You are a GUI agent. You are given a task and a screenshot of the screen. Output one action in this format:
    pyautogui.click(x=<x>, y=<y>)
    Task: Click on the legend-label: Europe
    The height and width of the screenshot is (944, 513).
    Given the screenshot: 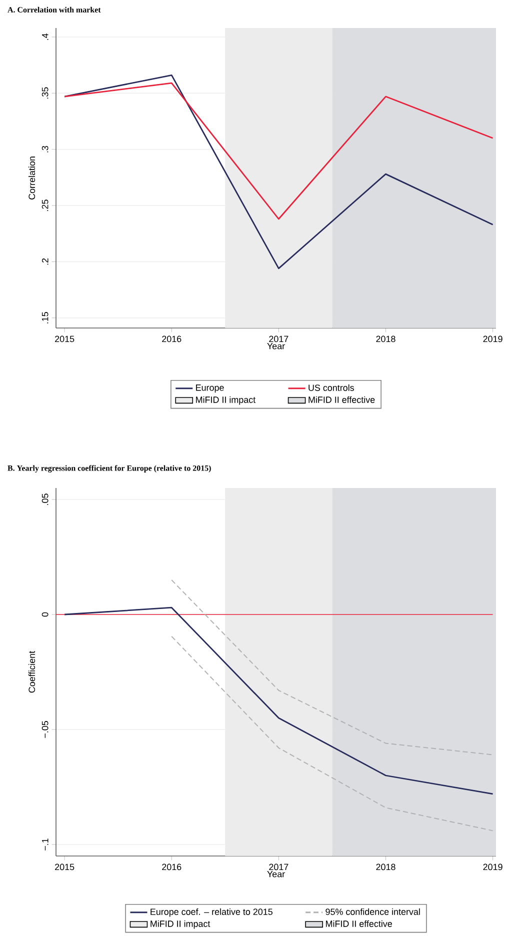 What is the action you would take?
    pyautogui.click(x=210, y=388)
    